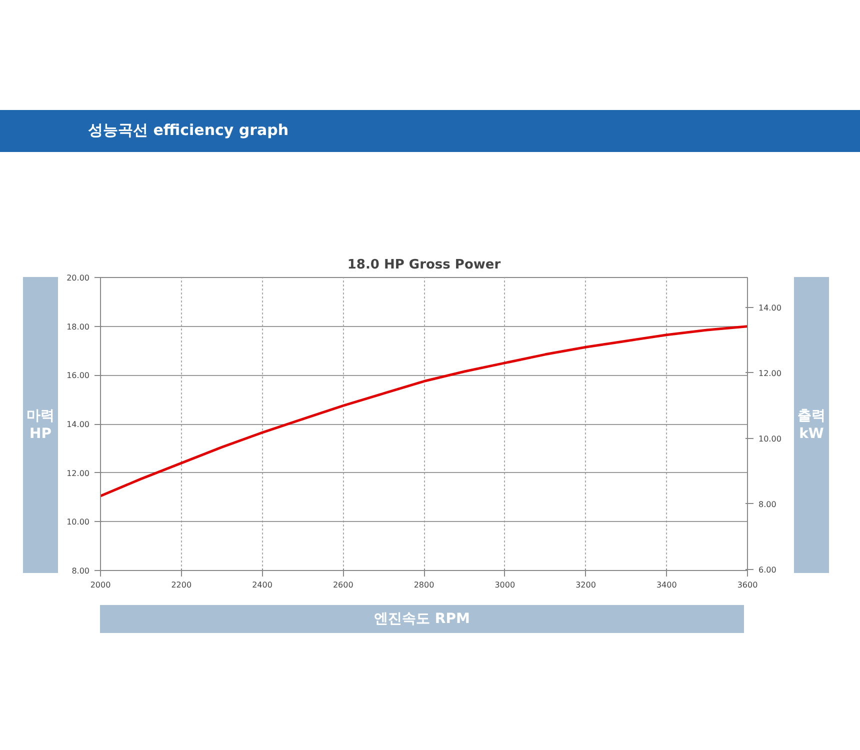 This screenshot has width=860, height=750. What do you see at coordinates (505, 585) in the screenshot?
I see `x-tick-label: 3000` at bounding box center [505, 585].